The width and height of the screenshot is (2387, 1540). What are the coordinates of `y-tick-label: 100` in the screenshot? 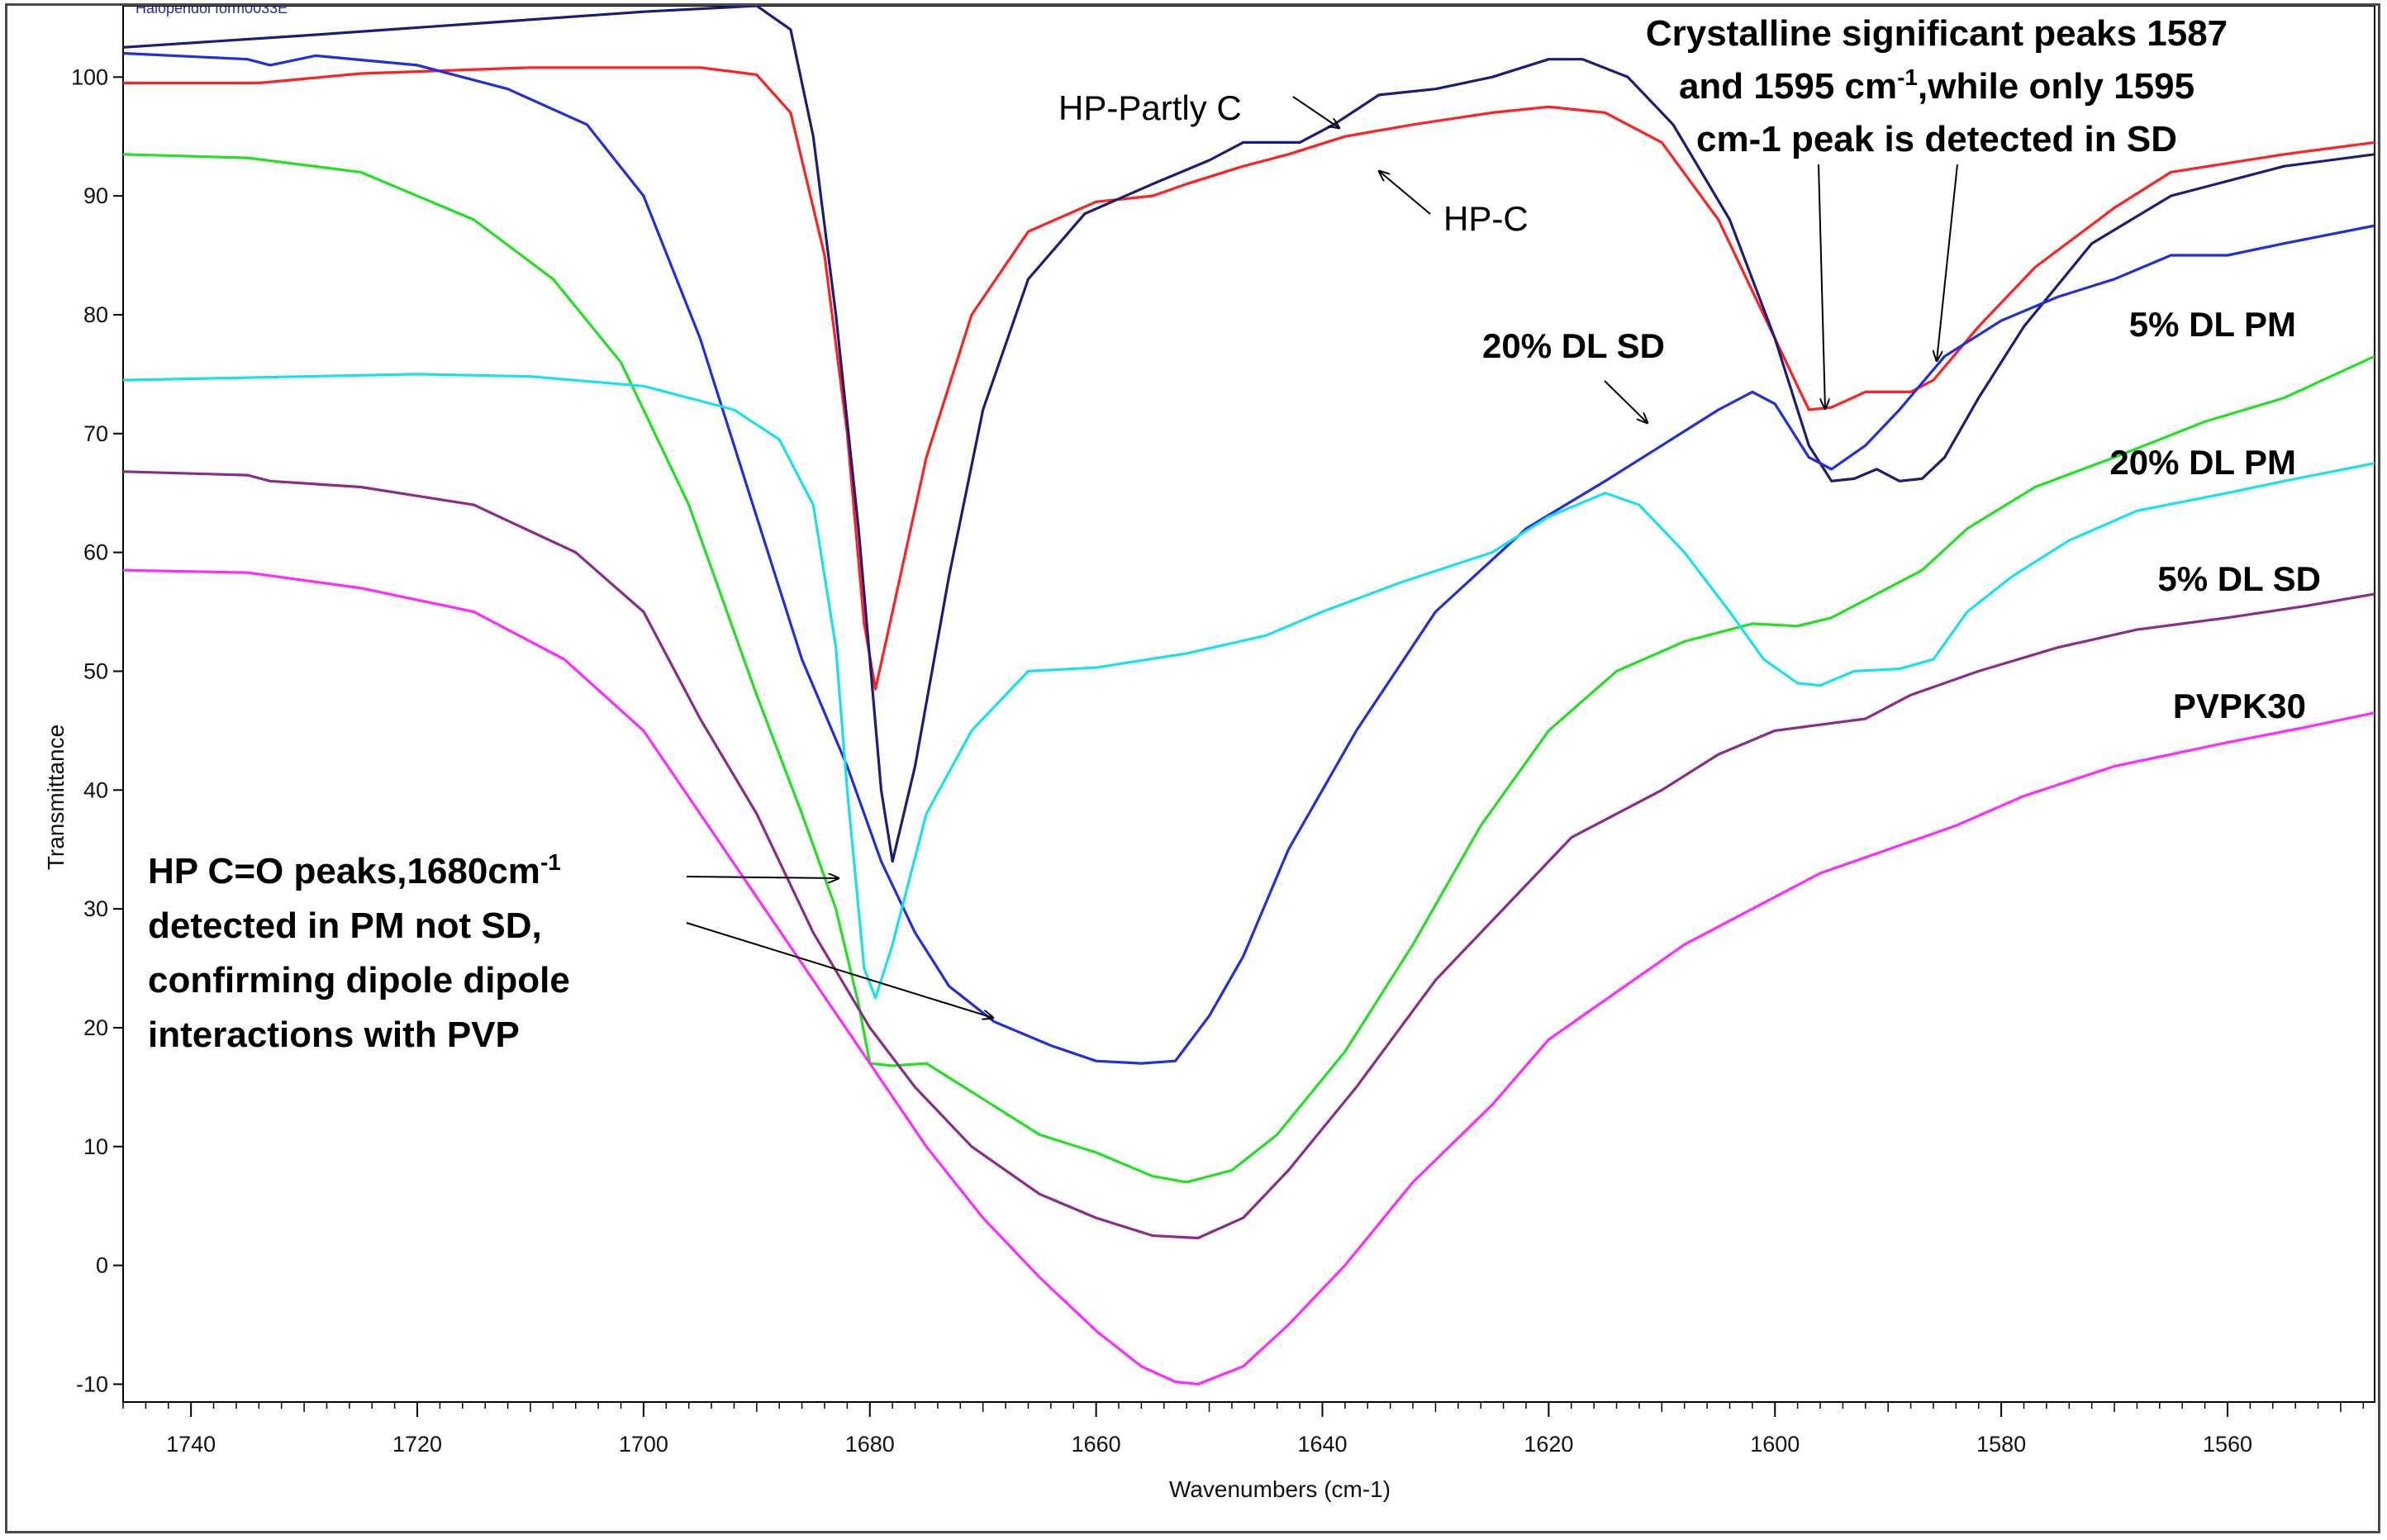 It's located at (90, 76).